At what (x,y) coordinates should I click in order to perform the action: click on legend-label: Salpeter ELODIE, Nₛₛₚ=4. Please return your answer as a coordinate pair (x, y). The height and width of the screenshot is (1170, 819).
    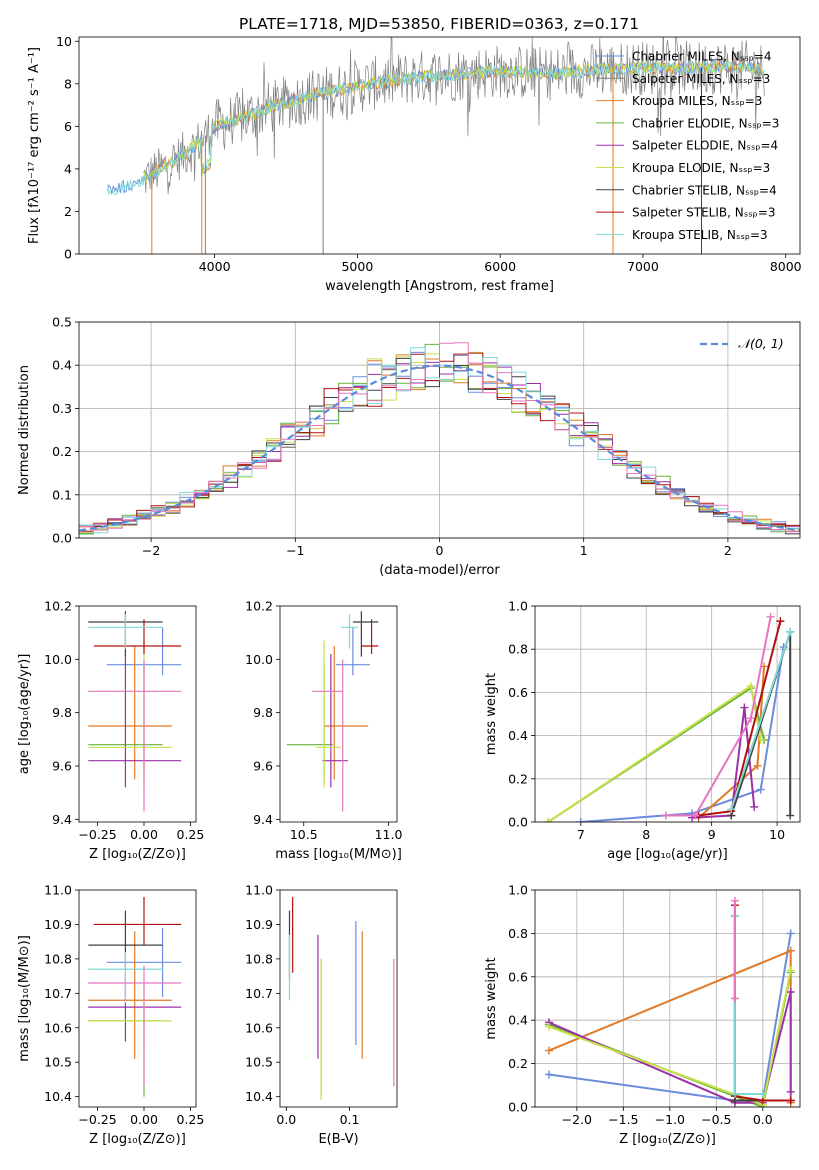
    Looking at the image, I should click on (705, 146).